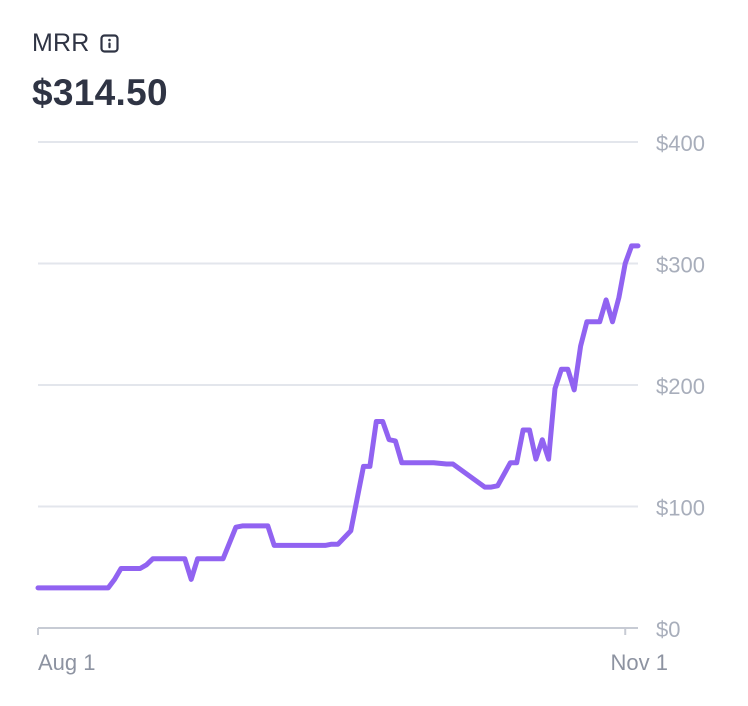 This screenshot has width=748, height=706. Describe the element at coordinates (680, 386) in the screenshot. I see `y-tick-label: $200` at that location.